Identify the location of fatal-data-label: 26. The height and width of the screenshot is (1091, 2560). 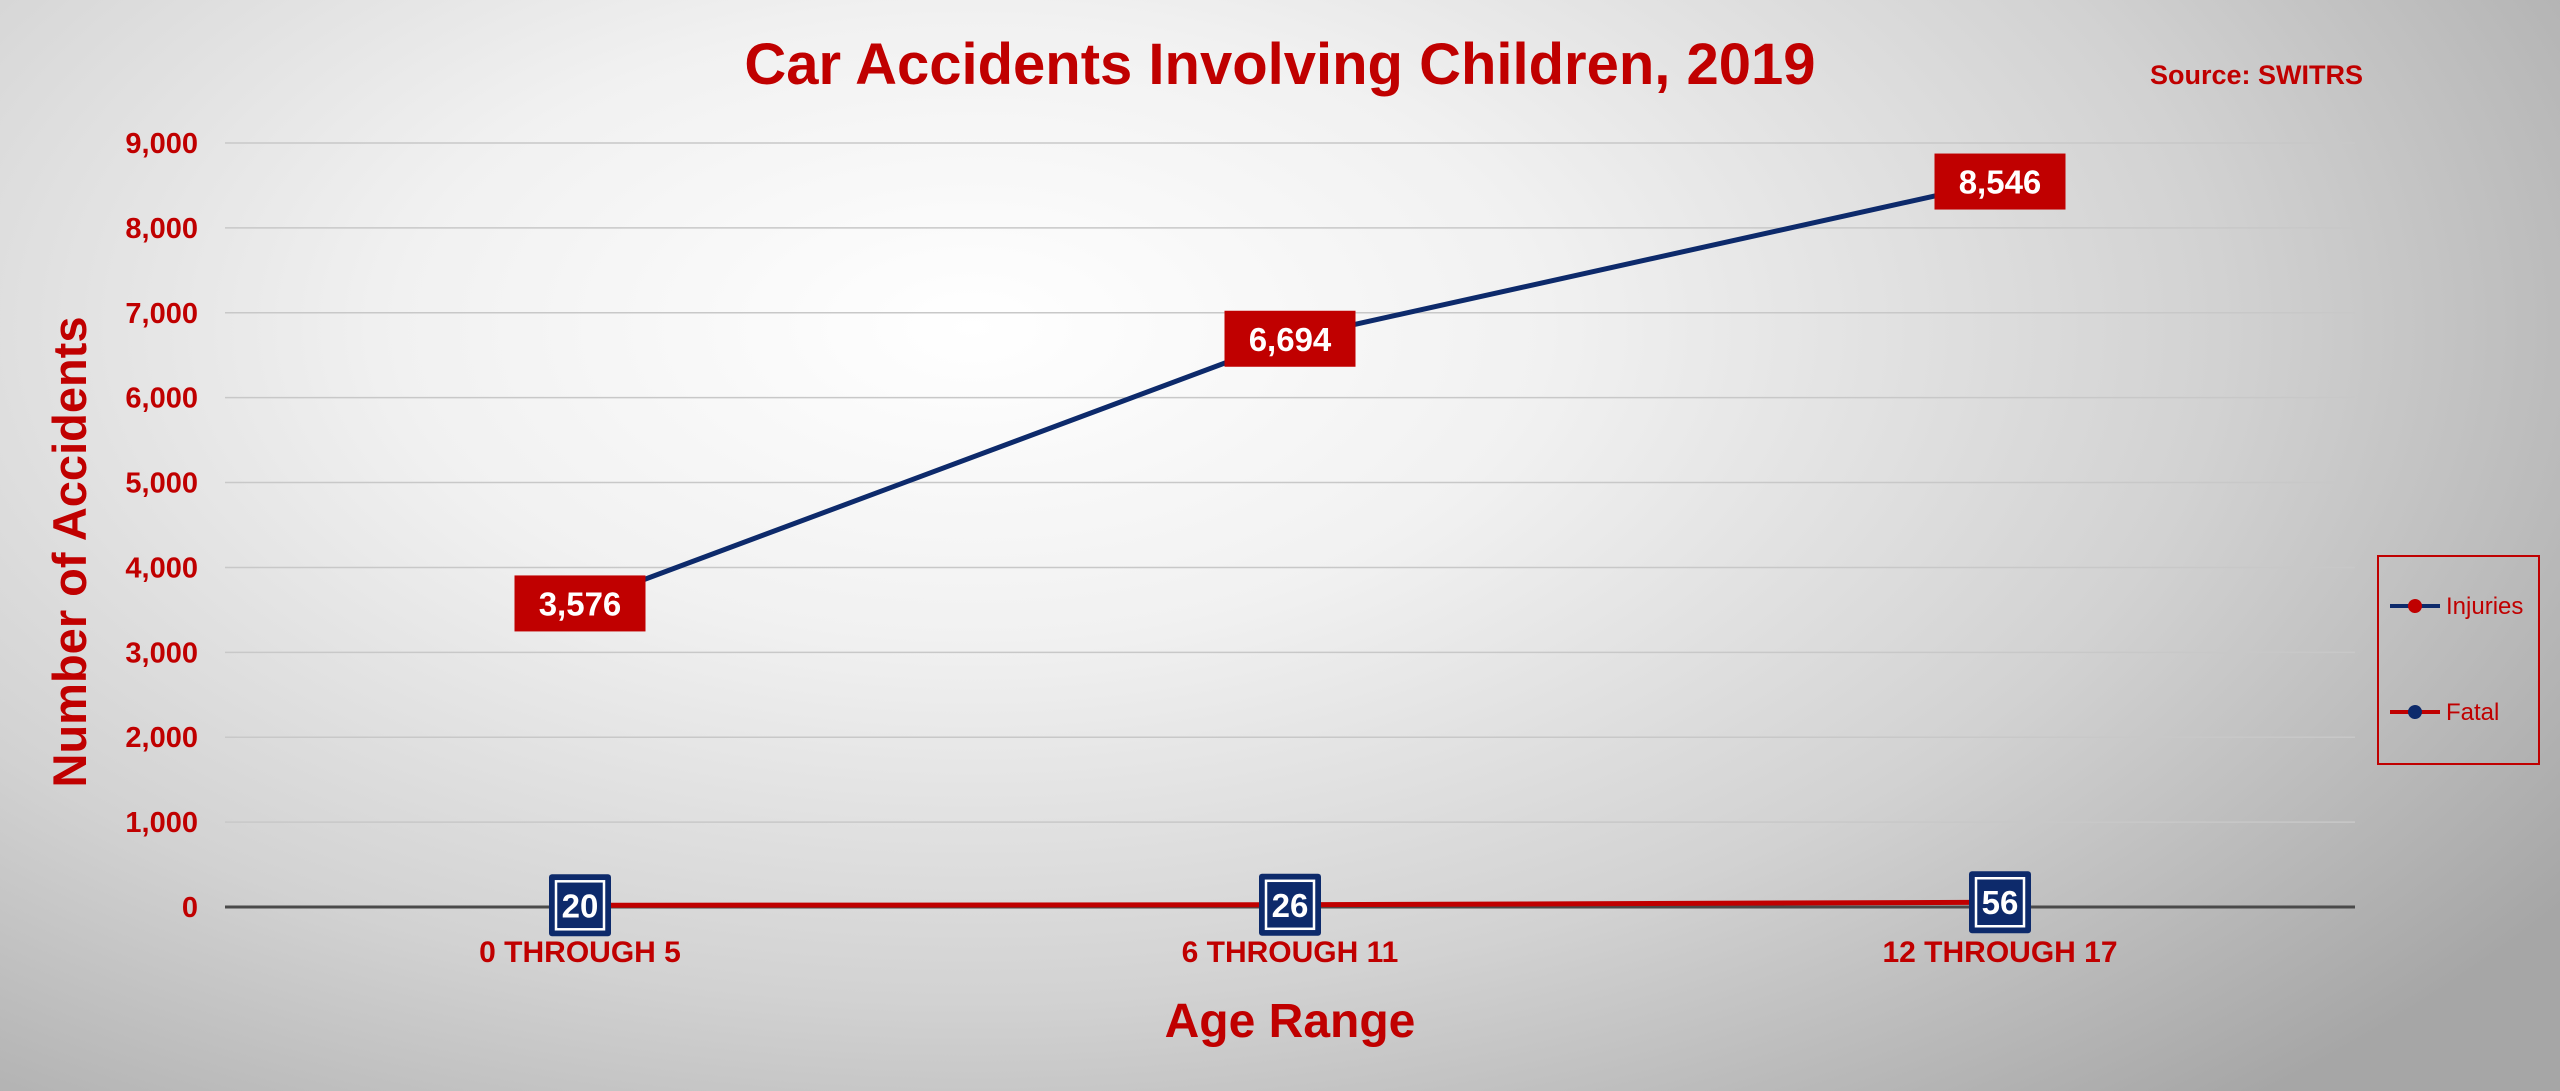
(1290, 904).